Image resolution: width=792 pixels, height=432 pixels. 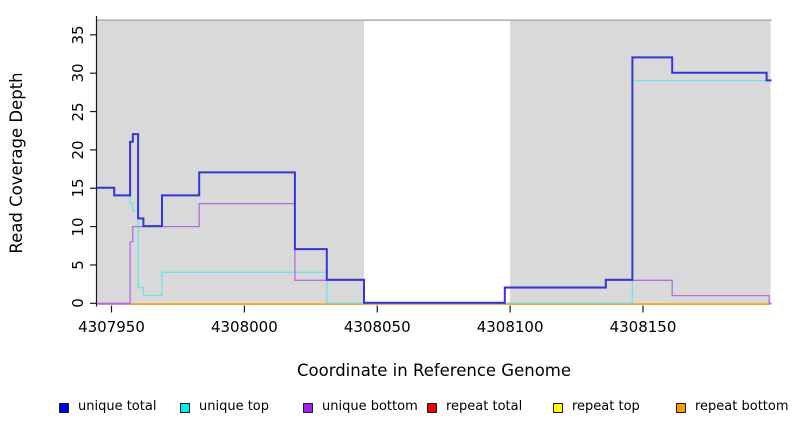 I want to click on legend-label: unique total, so click(x=117, y=406).